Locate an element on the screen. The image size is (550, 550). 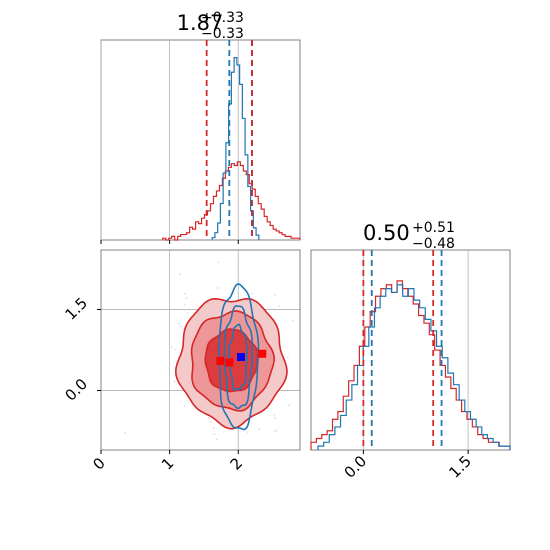
x-tick-label: 2 is located at coordinates (236, 463).